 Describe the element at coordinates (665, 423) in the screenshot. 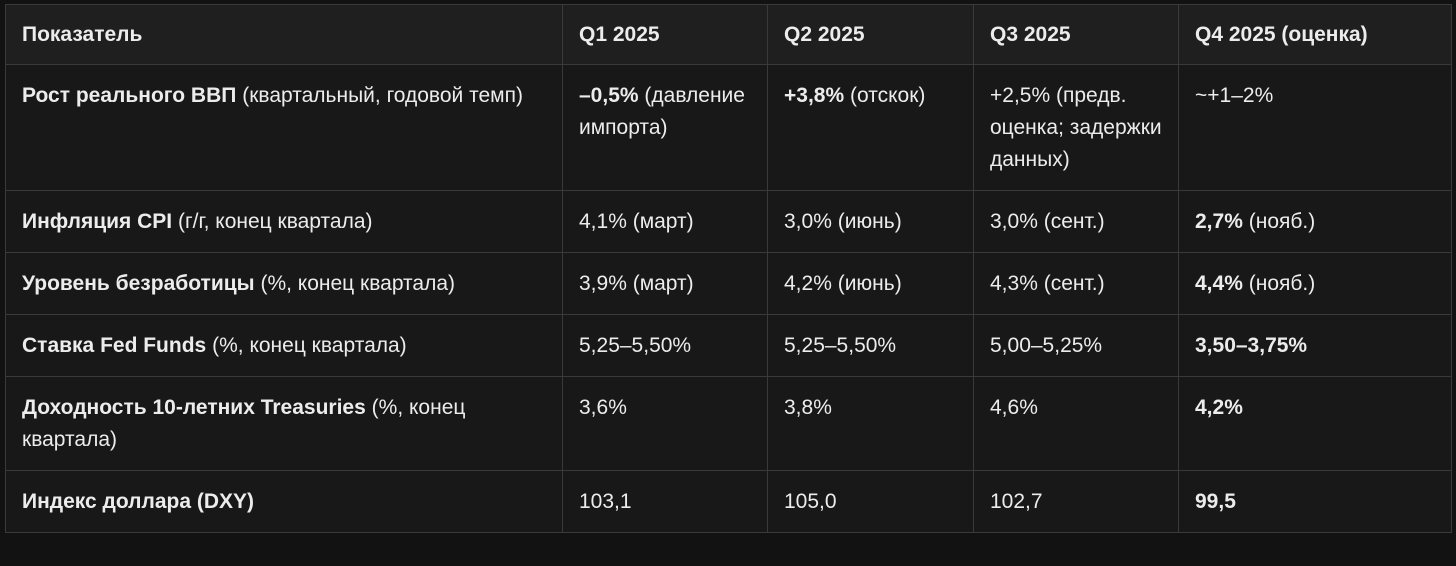

I see `value-cell: 3,6%` at that location.